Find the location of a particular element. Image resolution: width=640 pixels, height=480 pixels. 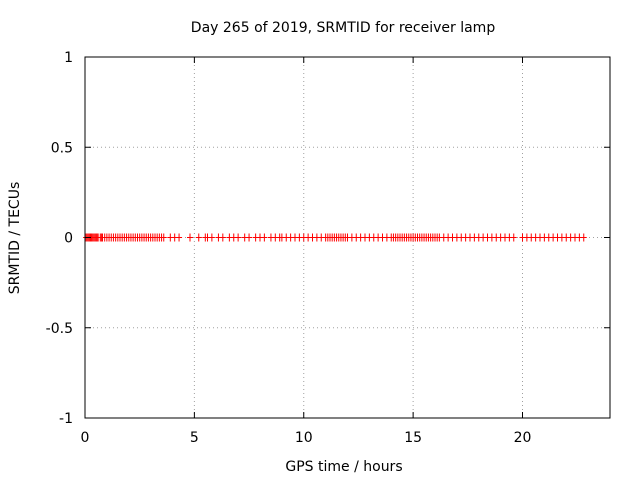

x-tick-label: 0 is located at coordinates (85, 438).